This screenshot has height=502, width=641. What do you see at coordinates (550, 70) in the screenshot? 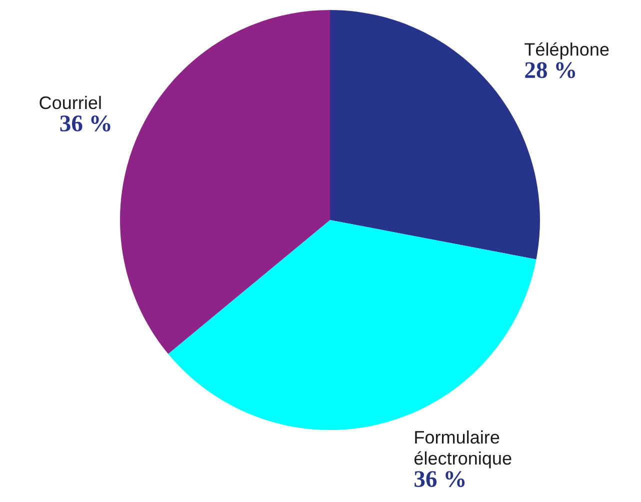
I see `data-label: 28 %` at bounding box center [550, 70].